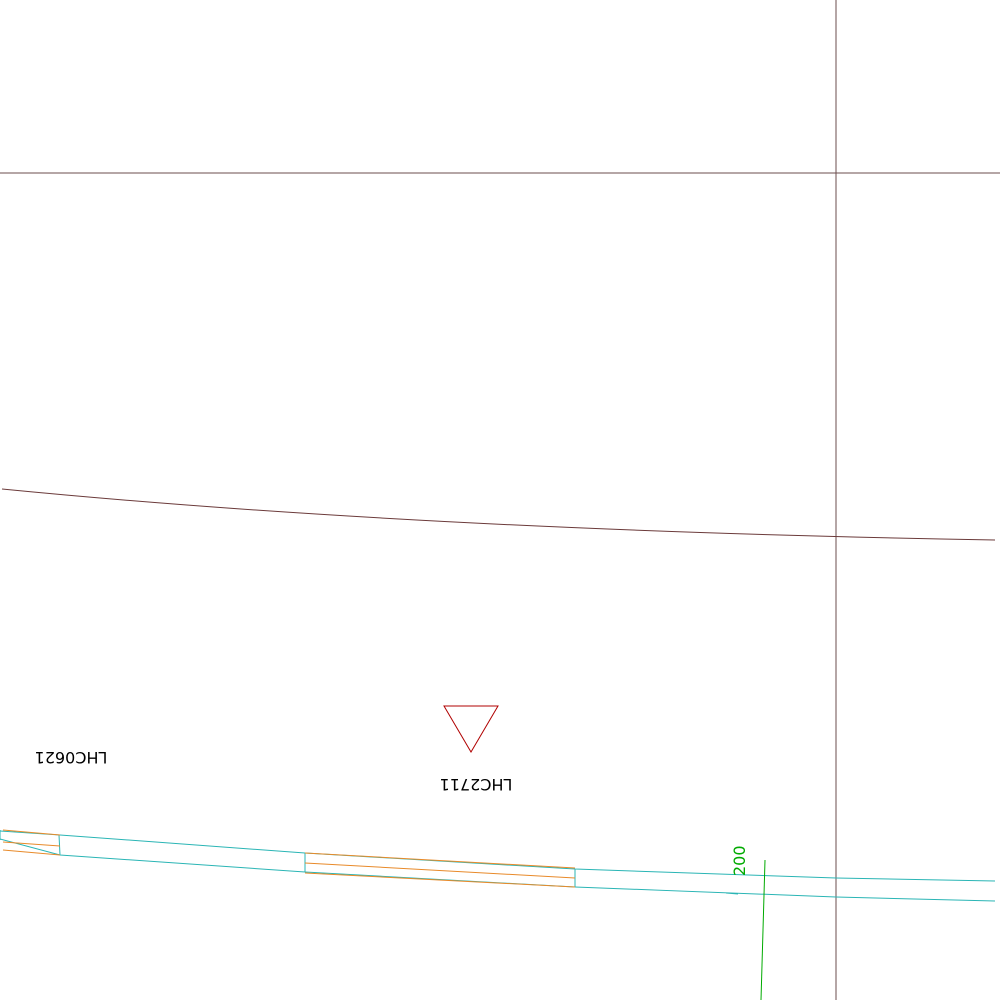  I want to click on road-divider, so click(59, 845).